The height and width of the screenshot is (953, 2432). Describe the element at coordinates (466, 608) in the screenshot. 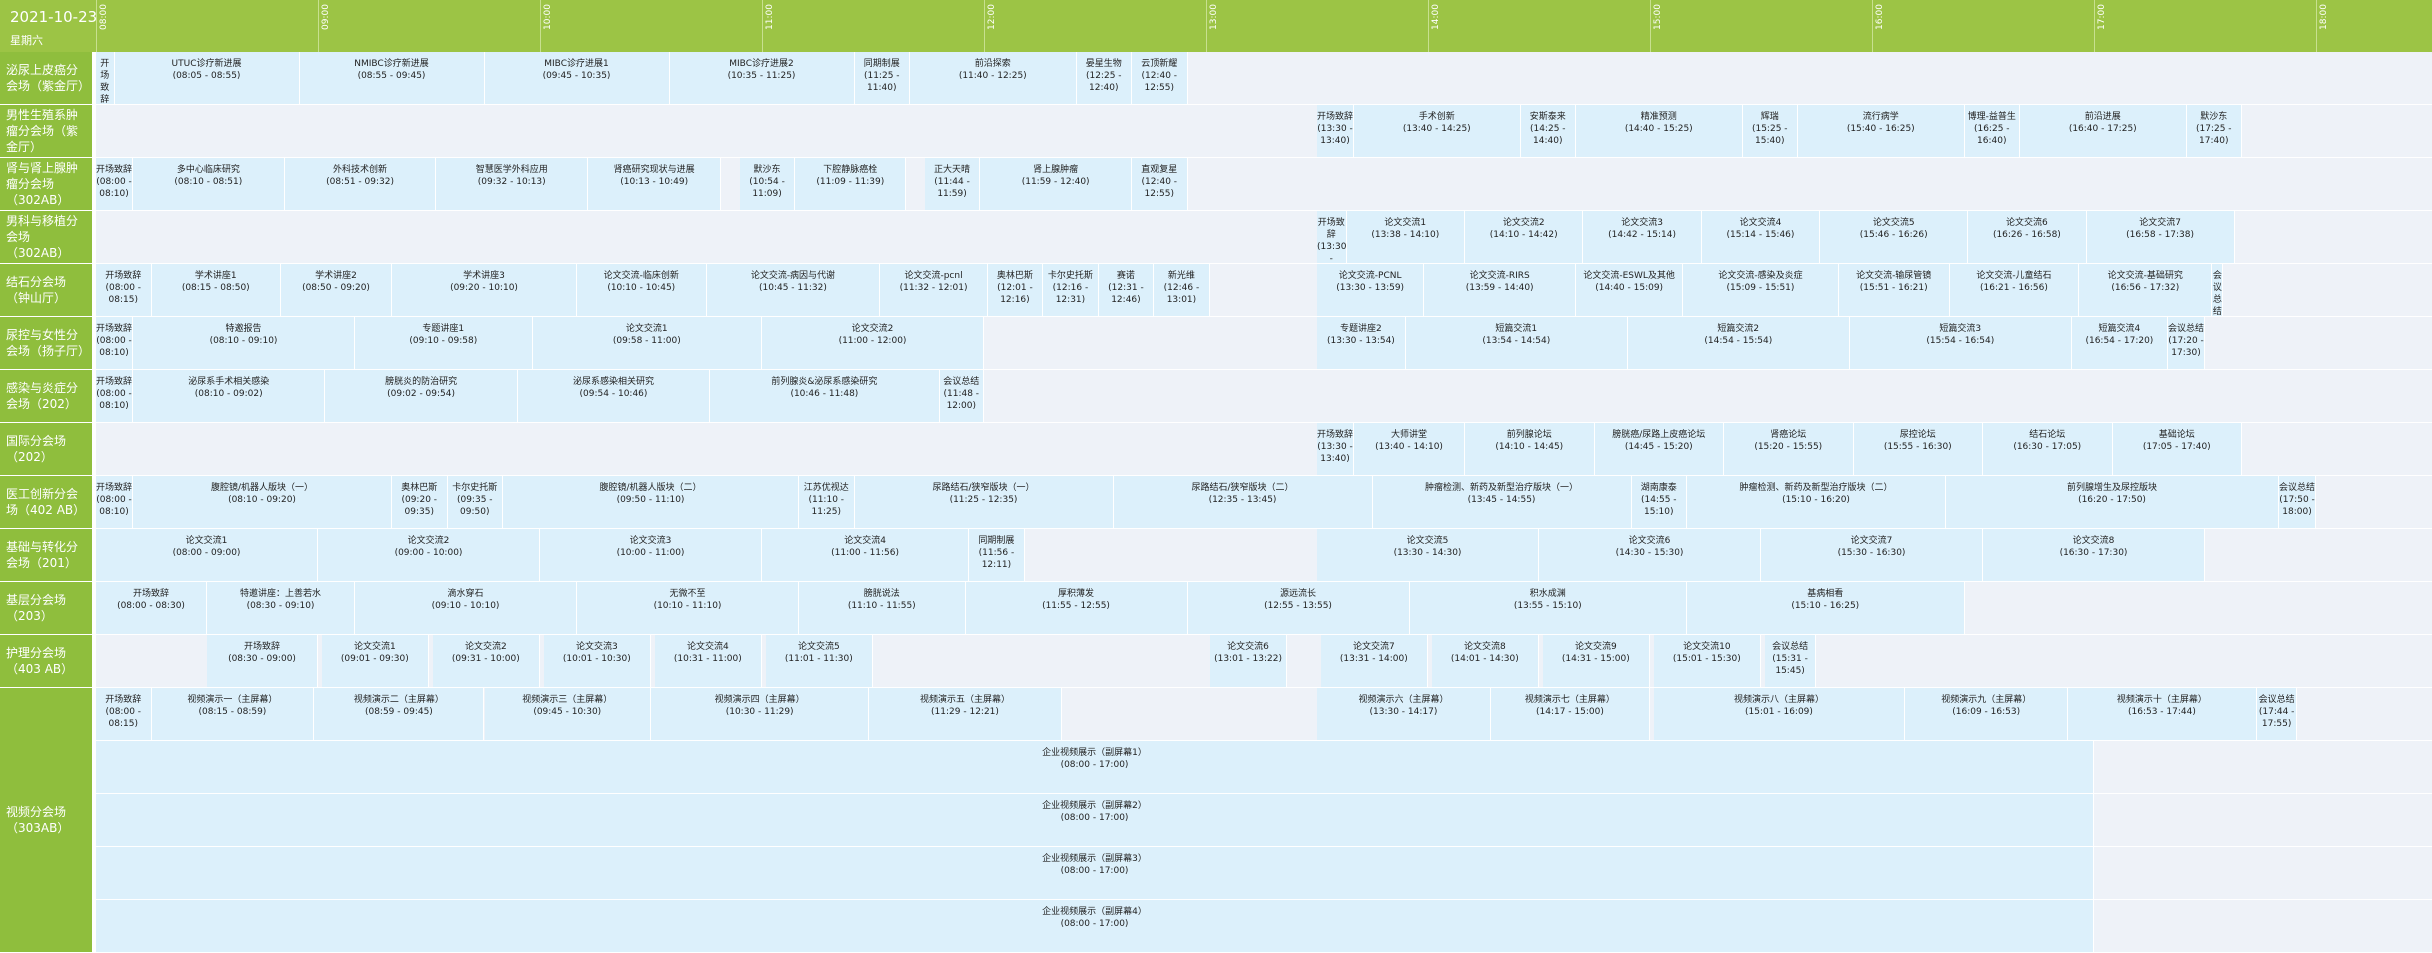

I see `session-block: 滴水穿石 (09:10 - 10:10)` at that location.